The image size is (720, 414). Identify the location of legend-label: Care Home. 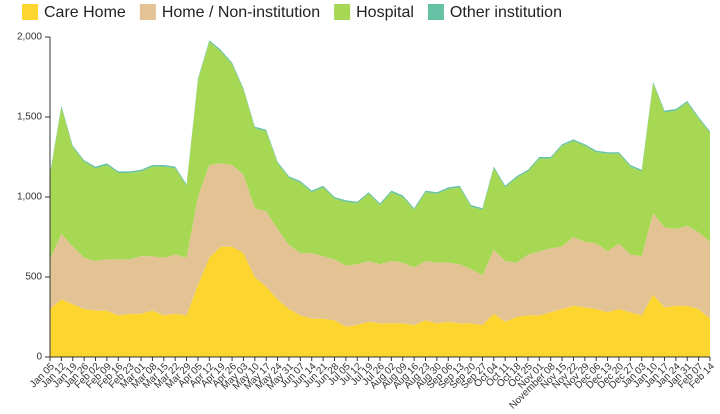
(85, 12).